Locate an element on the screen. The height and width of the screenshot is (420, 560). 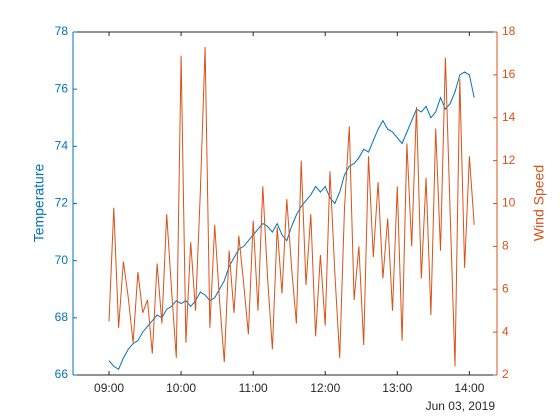
x-tick-label: 13:00 is located at coordinates (397, 388).